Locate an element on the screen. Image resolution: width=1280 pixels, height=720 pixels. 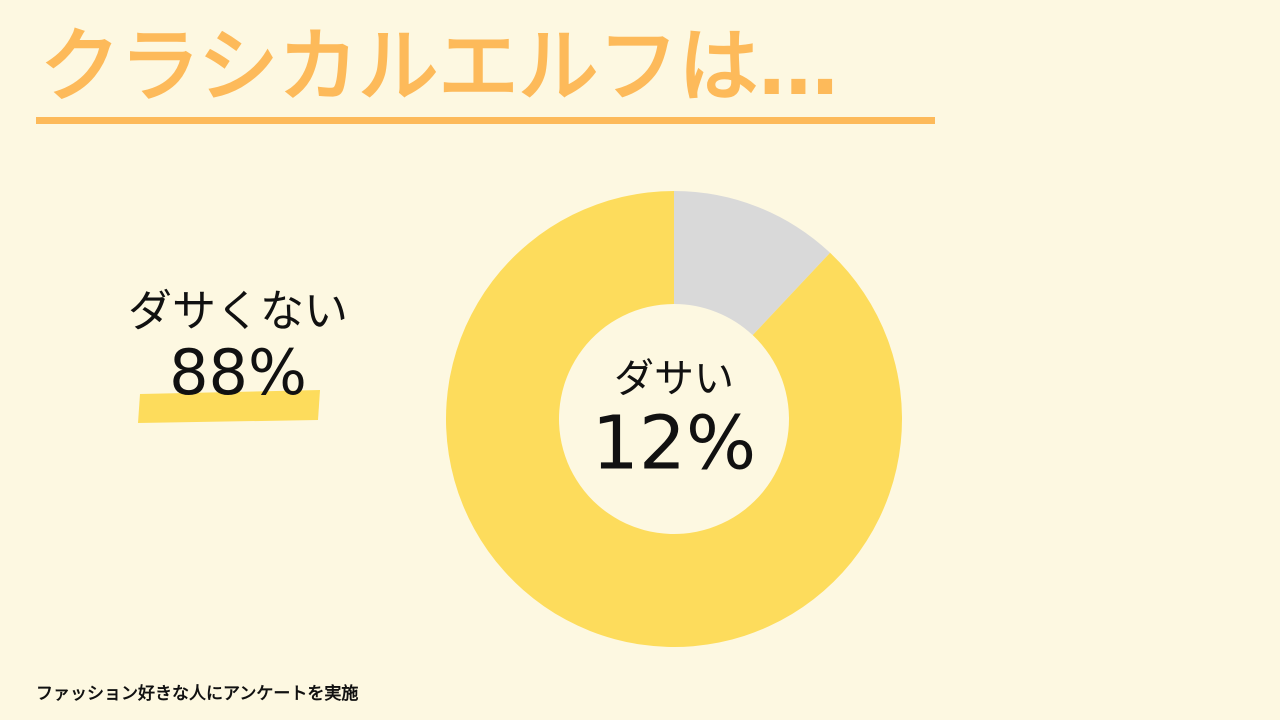
donut-segment is located at coordinates (752, 263).